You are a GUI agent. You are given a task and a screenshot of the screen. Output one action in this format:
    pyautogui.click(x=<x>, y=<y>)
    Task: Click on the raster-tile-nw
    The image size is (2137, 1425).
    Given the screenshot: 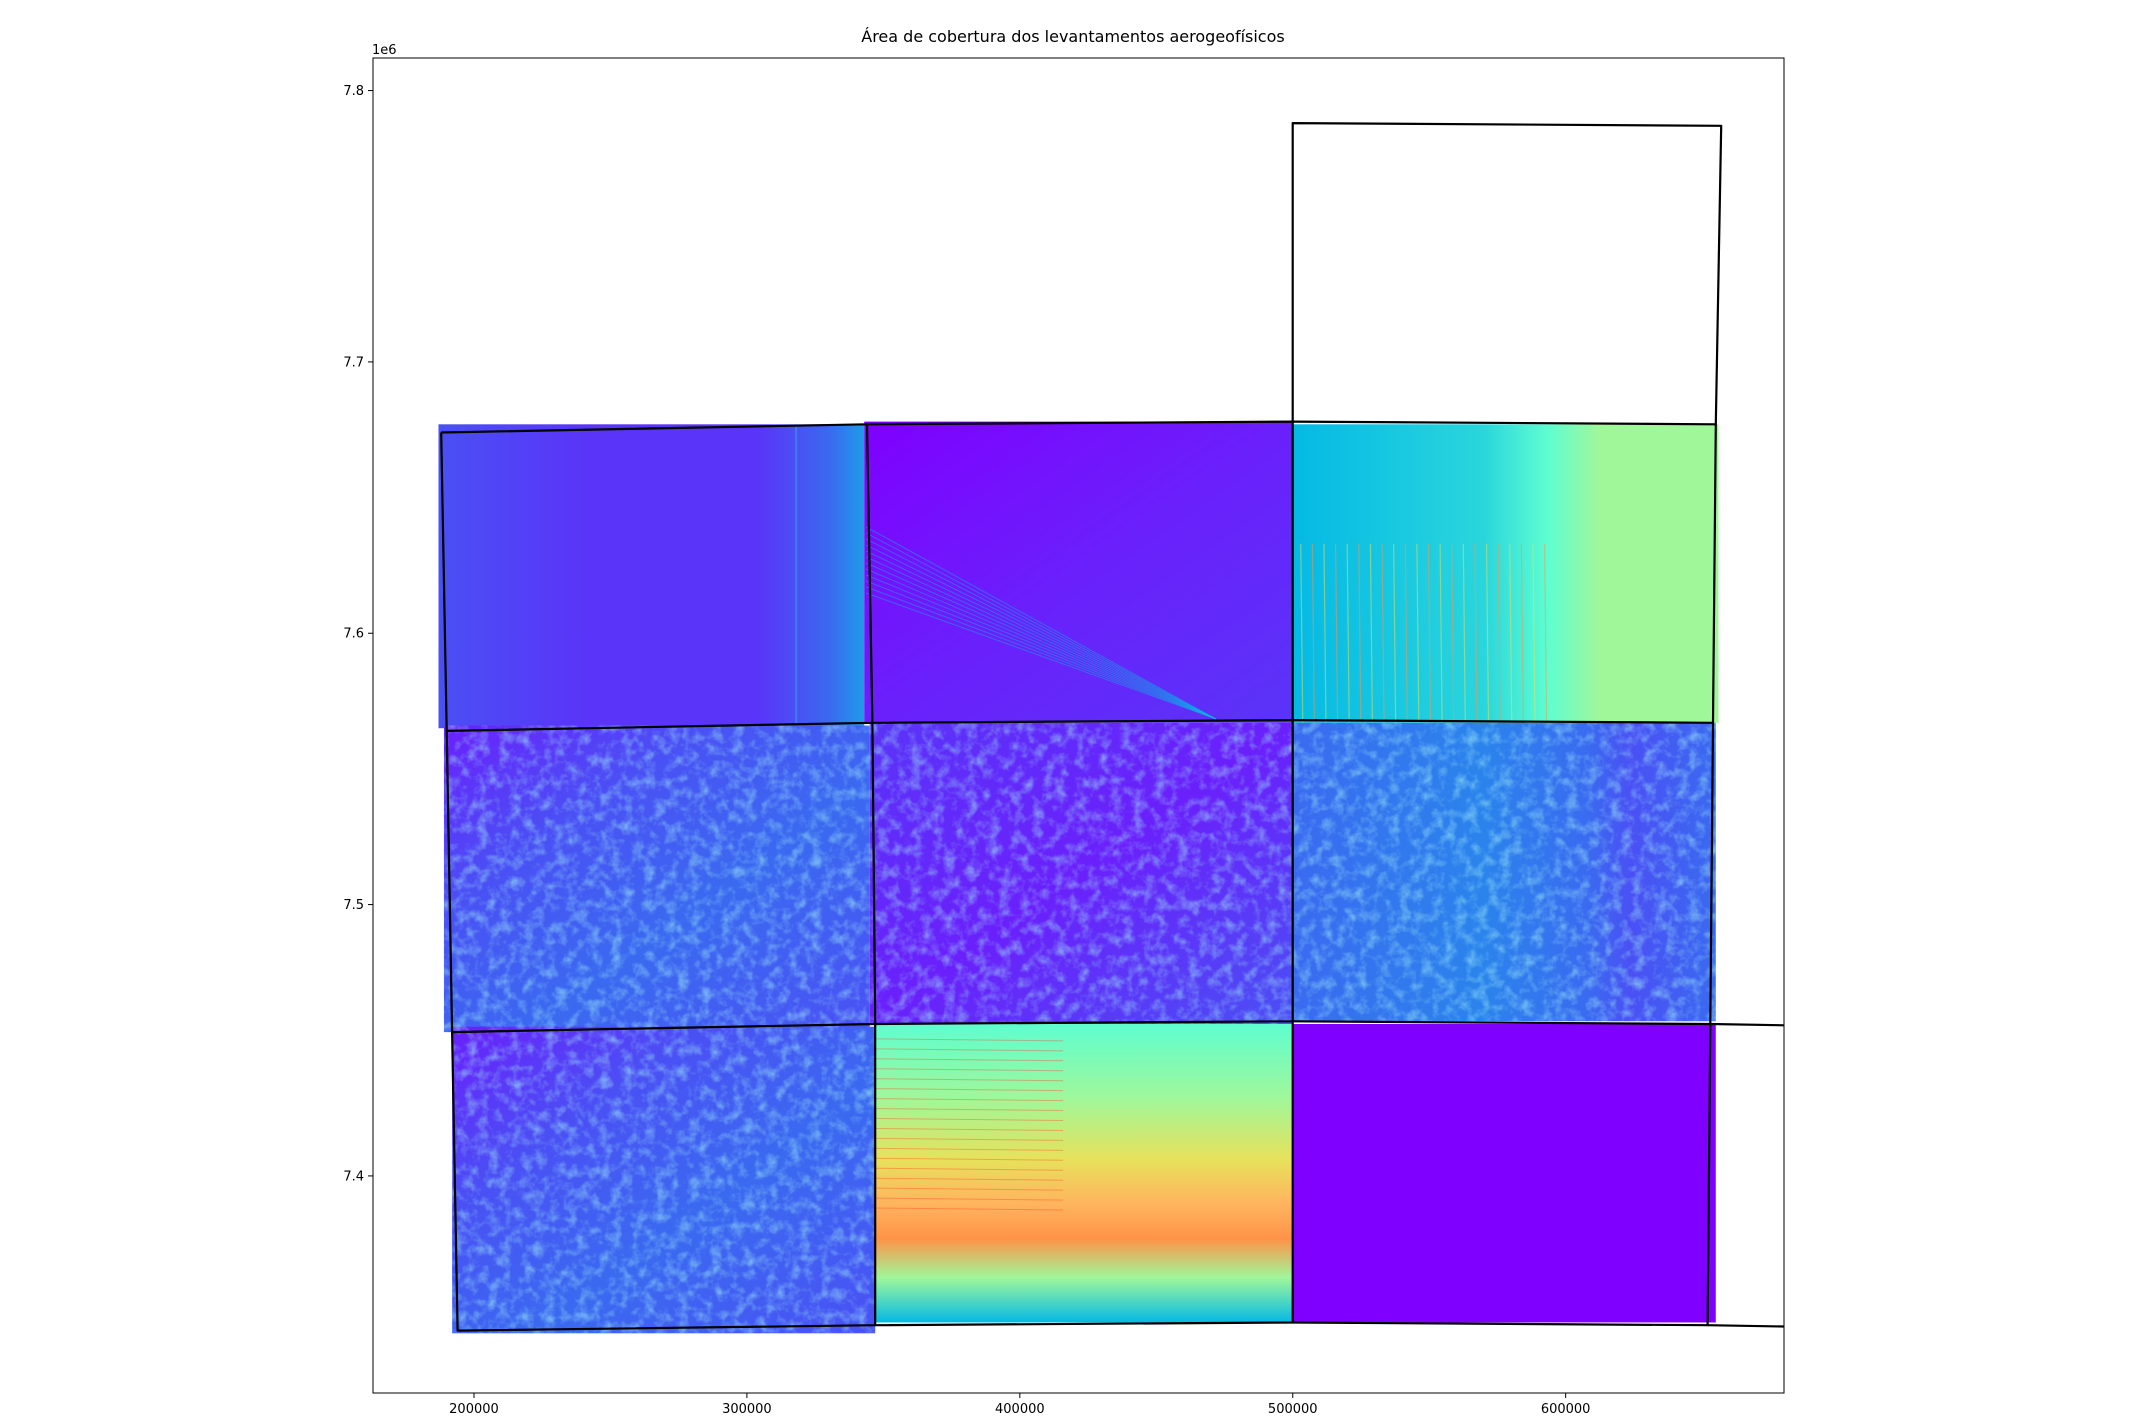 What is the action you would take?
    pyautogui.click(x=651, y=576)
    